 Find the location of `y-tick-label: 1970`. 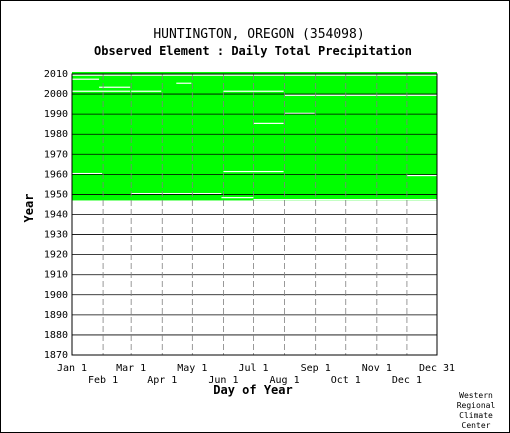

y-tick-label: 1970 is located at coordinates (56, 154).